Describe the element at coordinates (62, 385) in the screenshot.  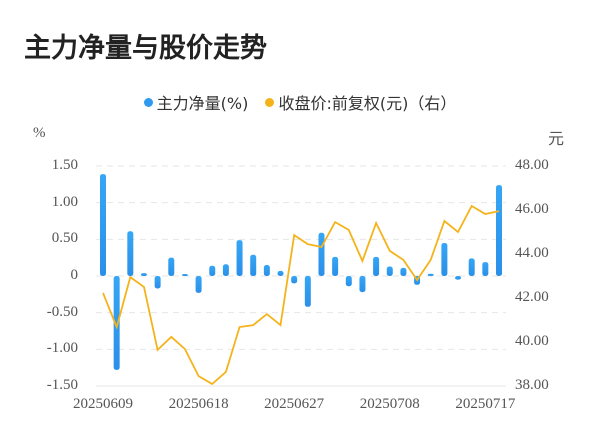
I see `left-axis-tick: -1.50` at that location.